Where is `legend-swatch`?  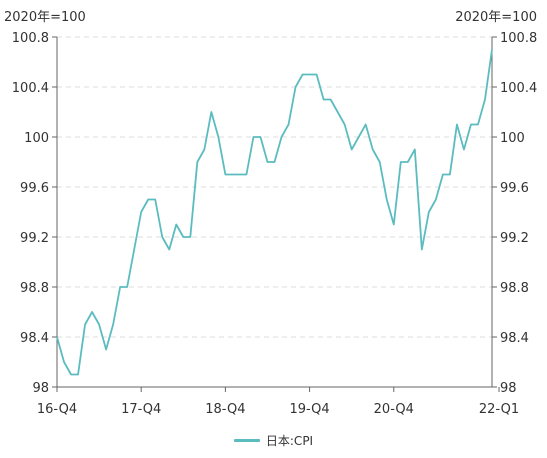
legend-swatch is located at coordinates (246, 440).